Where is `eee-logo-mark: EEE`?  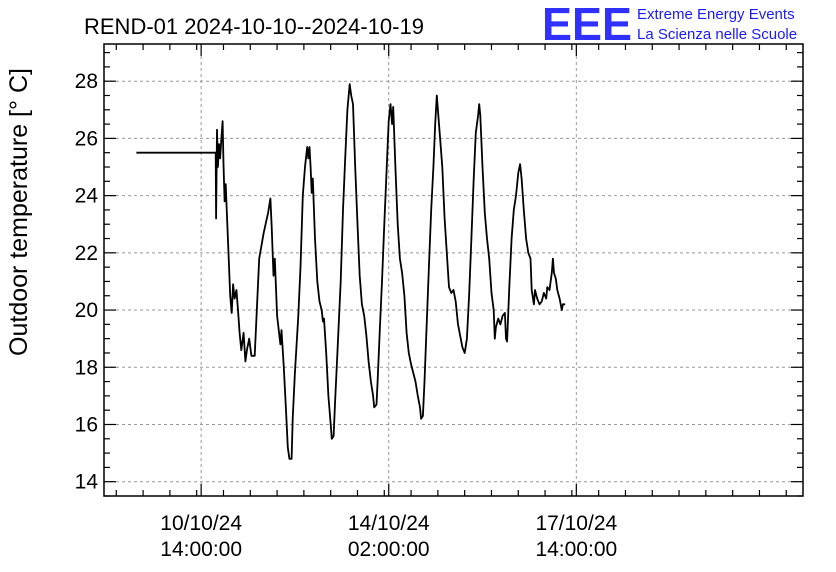 eee-logo-mark: EEE is located at coordinates (587, 25).